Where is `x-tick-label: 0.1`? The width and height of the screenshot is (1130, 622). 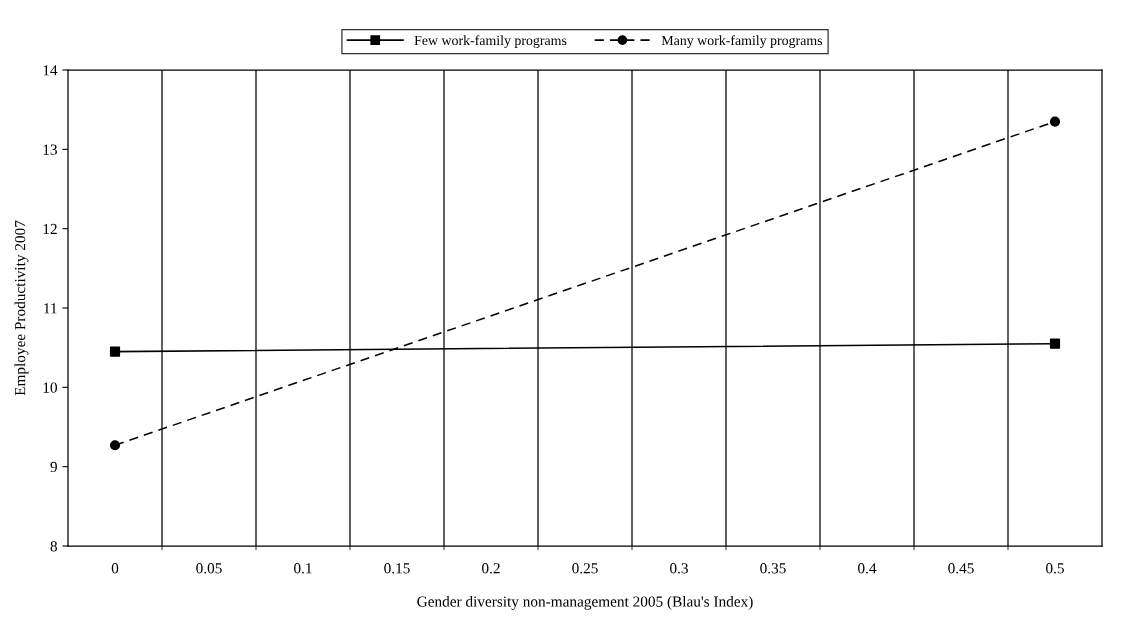
x-tick-label: 0.1 is located at coordinates (303, 568).